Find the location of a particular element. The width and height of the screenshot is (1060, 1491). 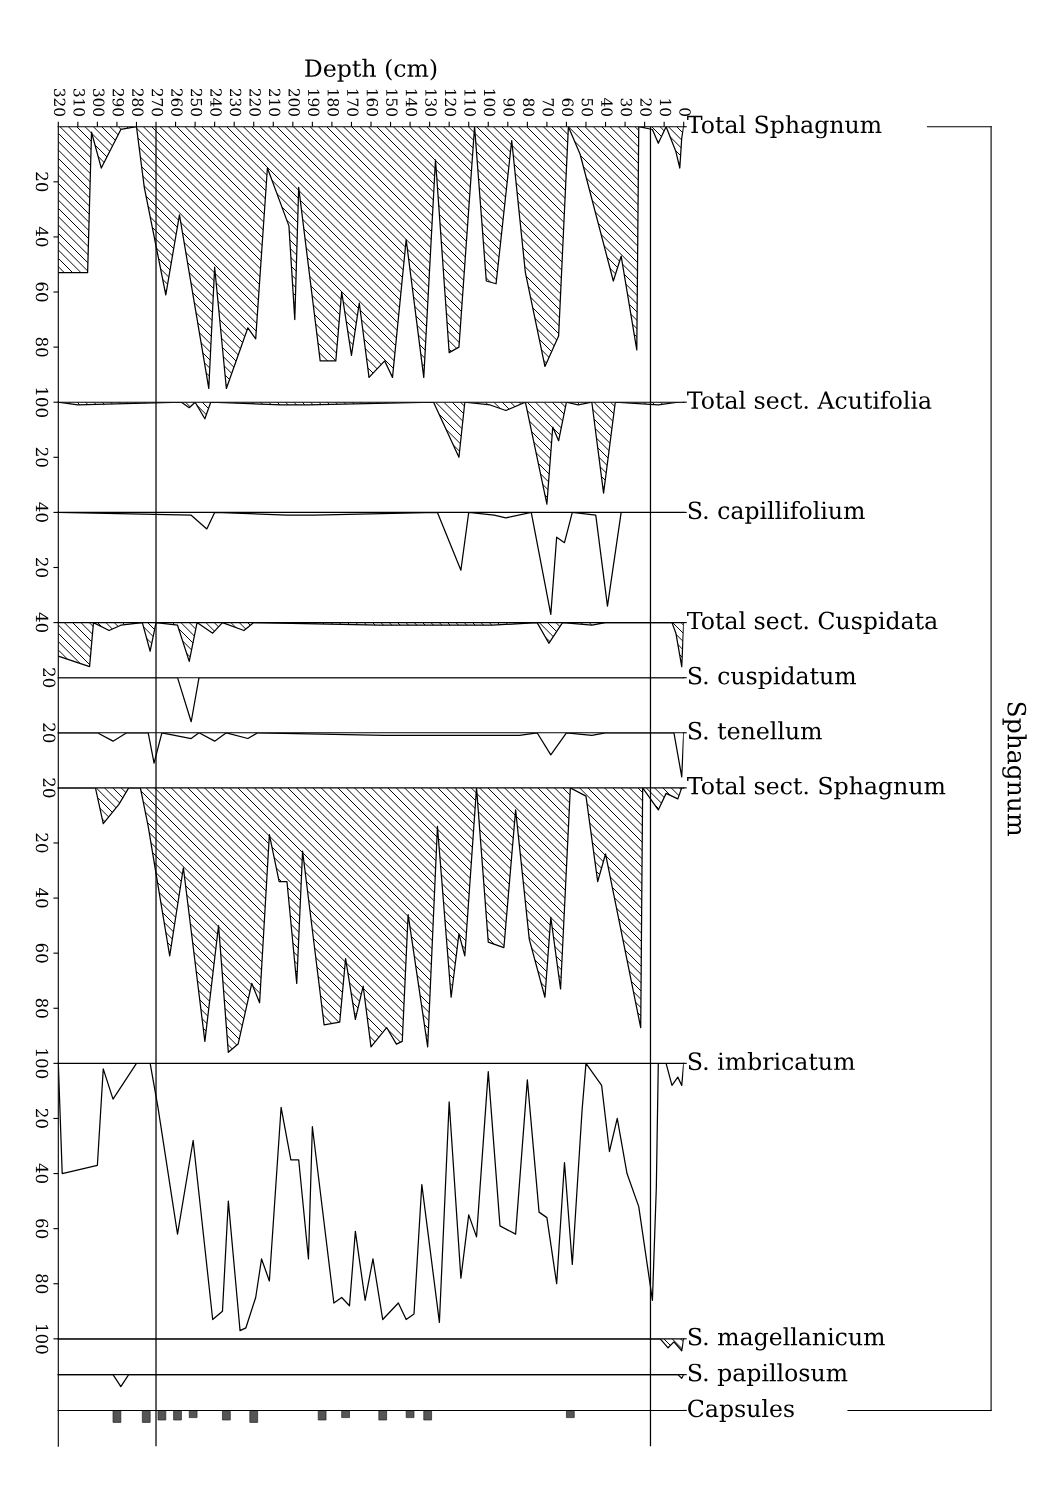

text: S. papillosum is located at coordinates (768, 1375).